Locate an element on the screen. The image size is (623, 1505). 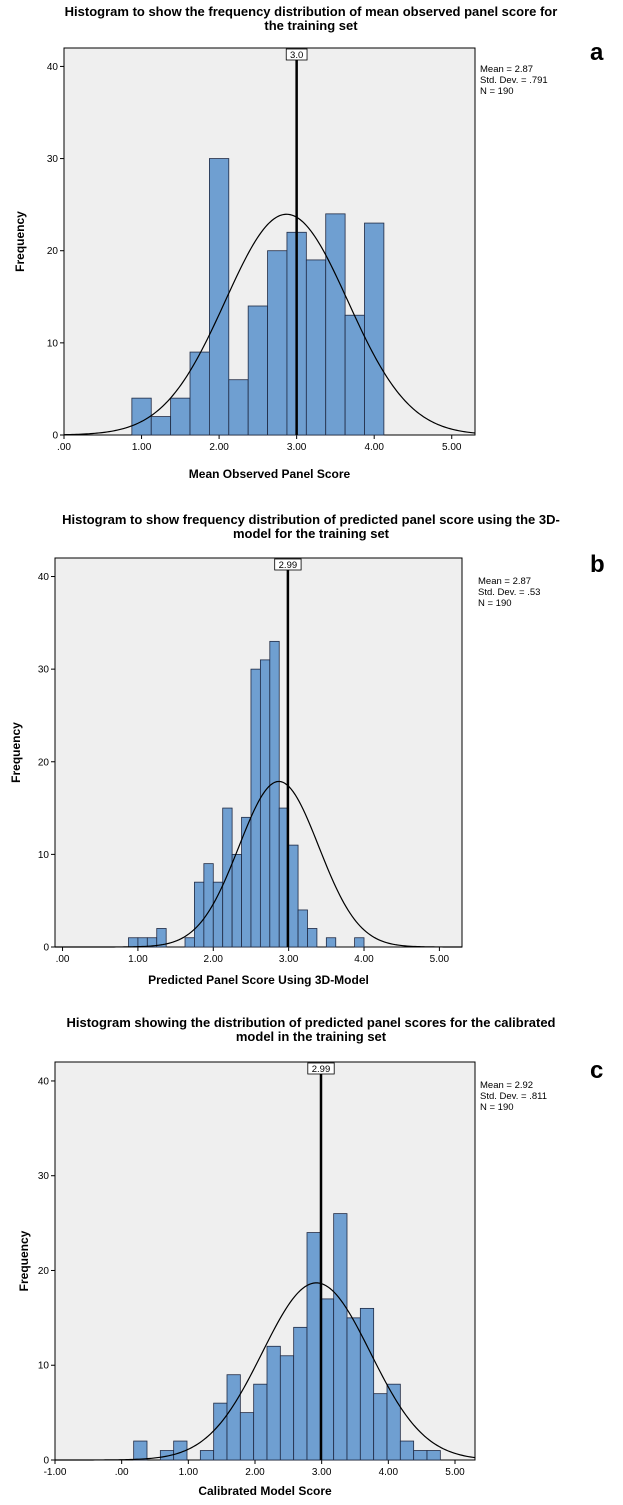
panel-label: a is located at coordinates (597, 52).